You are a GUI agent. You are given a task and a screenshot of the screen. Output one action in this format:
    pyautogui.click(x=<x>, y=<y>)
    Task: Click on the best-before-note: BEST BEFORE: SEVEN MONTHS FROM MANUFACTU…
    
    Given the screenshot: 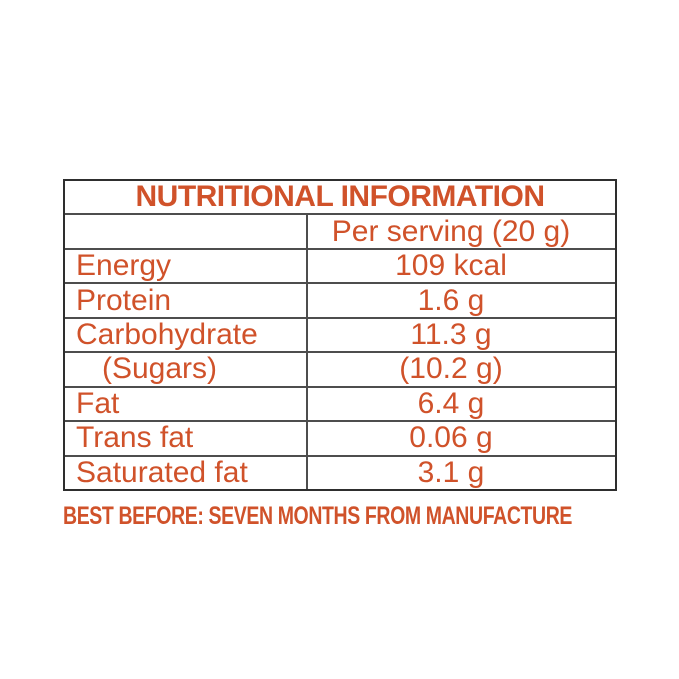 What is the action you would take?
    pyautogui.click(x=318, y=516)
    